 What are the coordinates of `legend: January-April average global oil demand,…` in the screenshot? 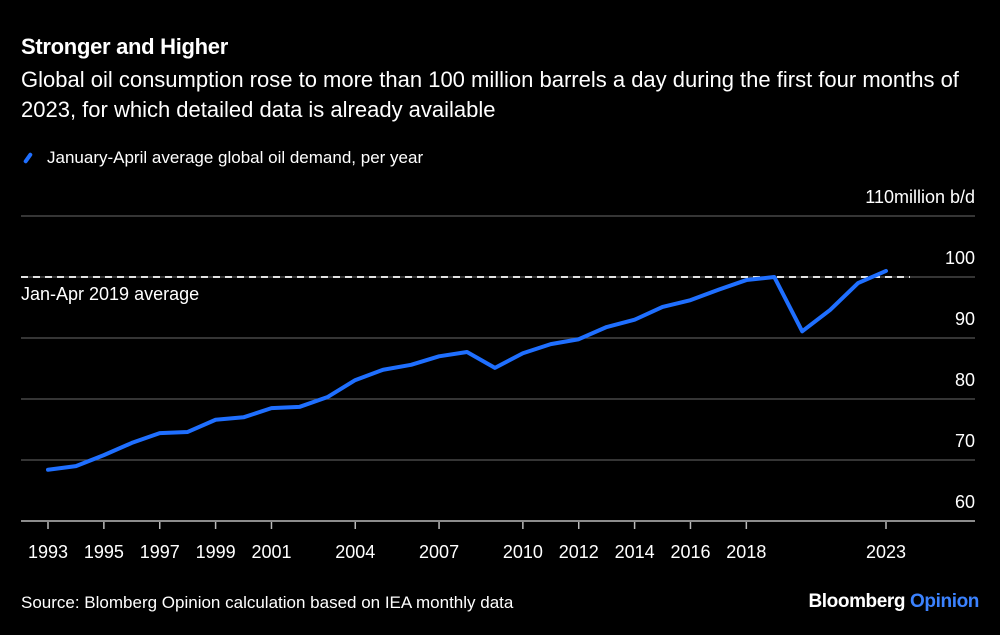 It's located at (222, 158).